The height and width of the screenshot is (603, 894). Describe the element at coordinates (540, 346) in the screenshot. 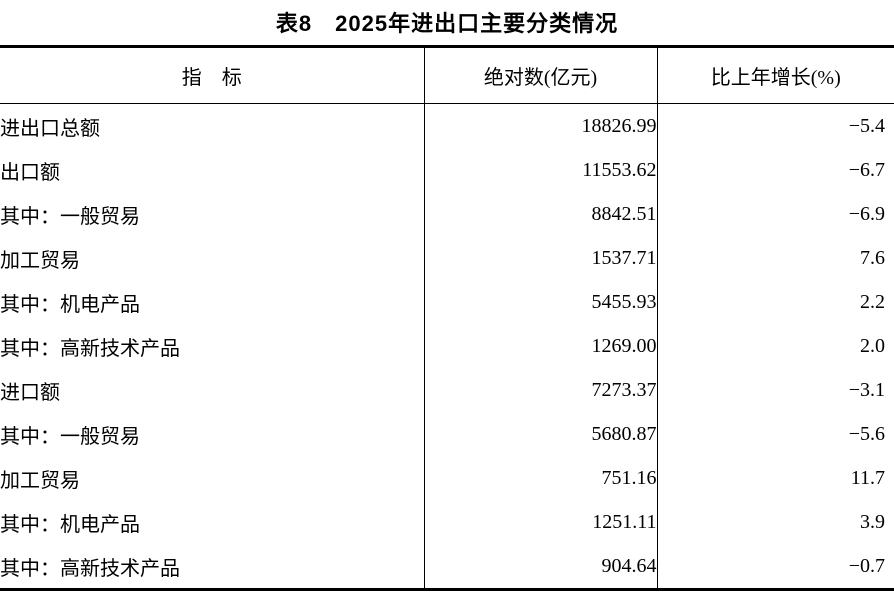

I see `absolute-value-cell: 1269.00` at that location.